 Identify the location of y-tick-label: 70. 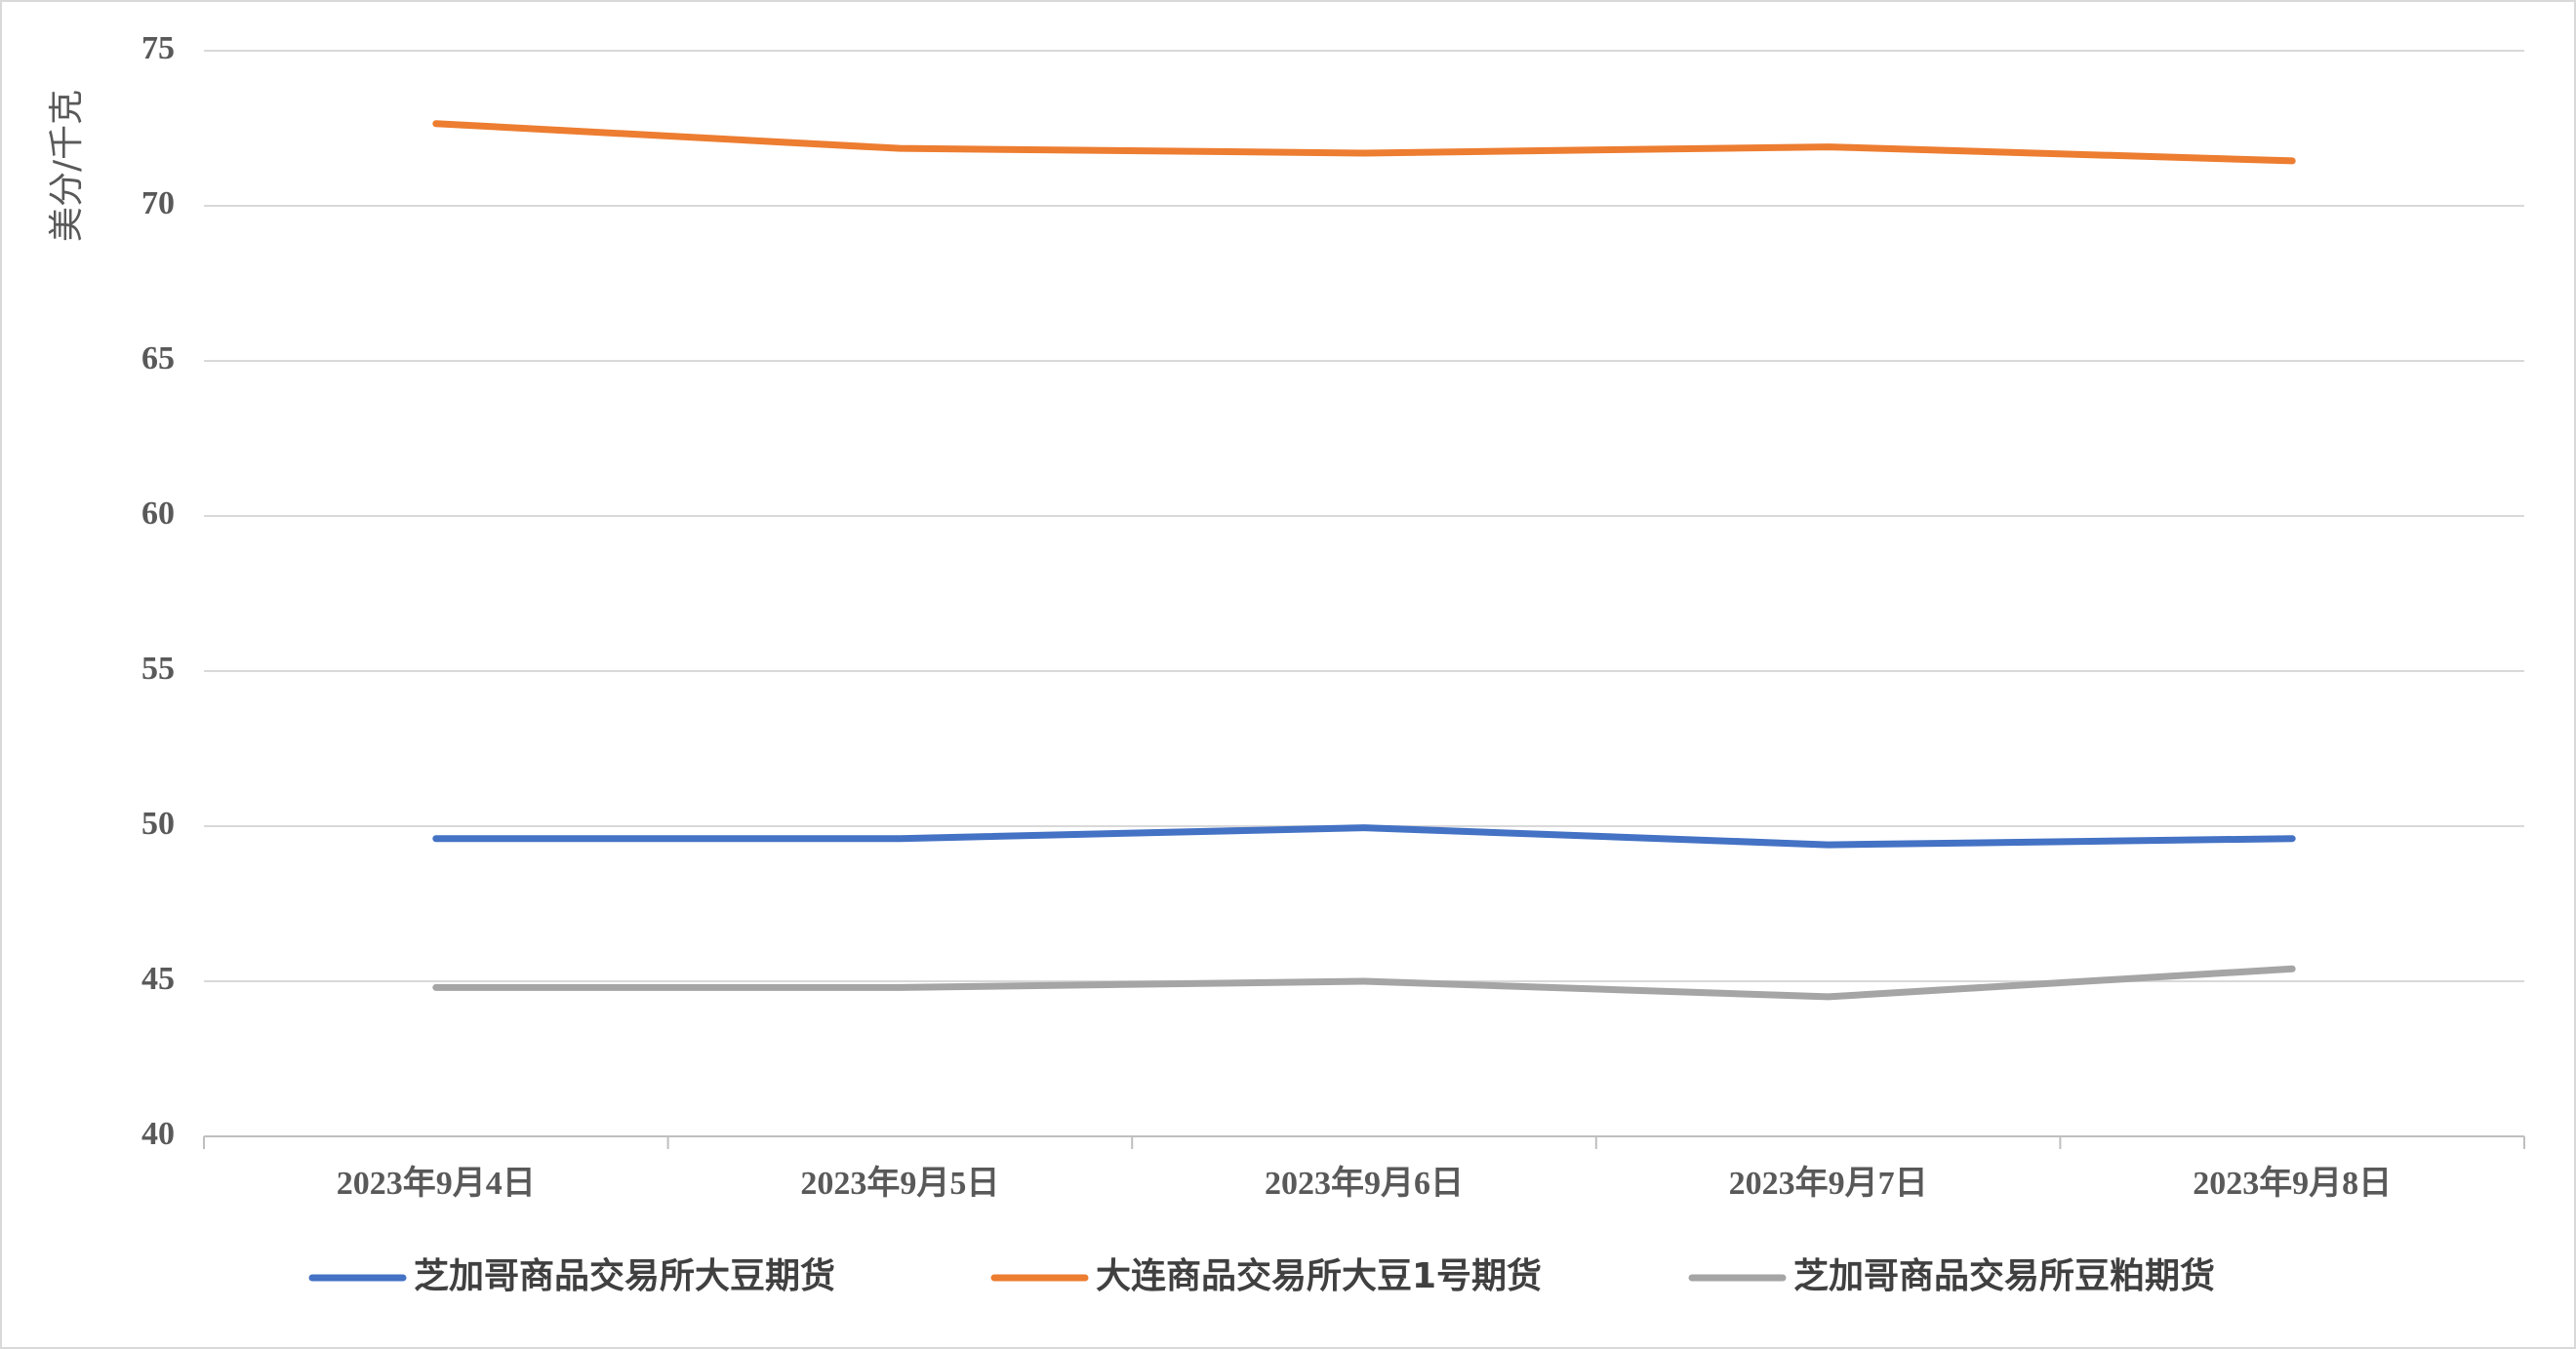
(158, 203).